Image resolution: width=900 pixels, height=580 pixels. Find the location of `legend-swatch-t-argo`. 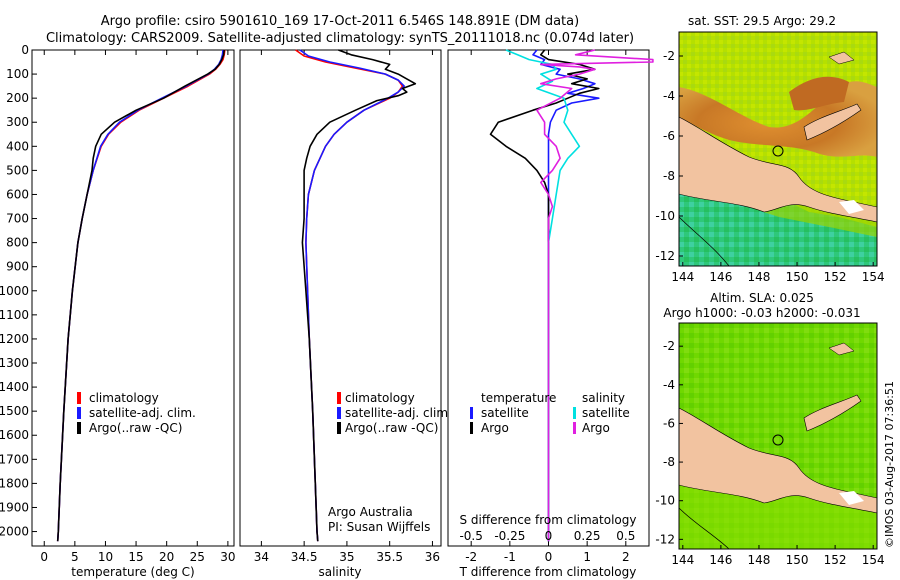

legend-swatch-t-argo is located at coordinates (471, 428).